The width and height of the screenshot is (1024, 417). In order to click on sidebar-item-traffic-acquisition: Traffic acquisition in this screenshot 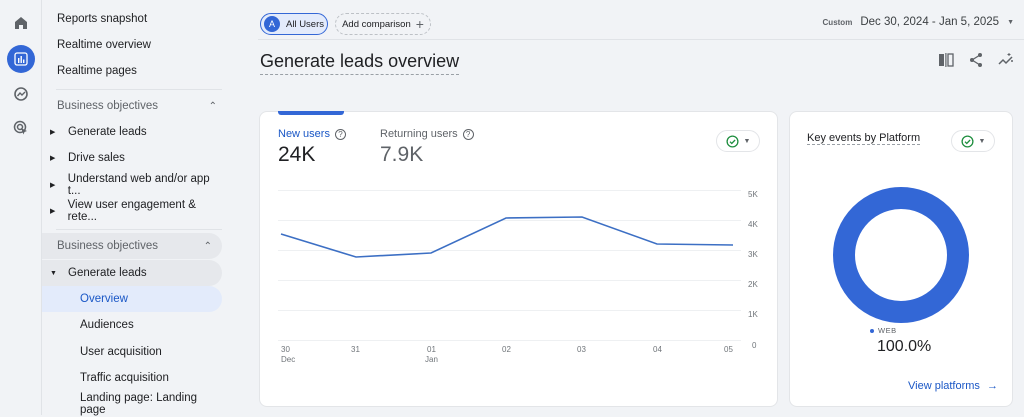, I will do `click(132, 378)`.